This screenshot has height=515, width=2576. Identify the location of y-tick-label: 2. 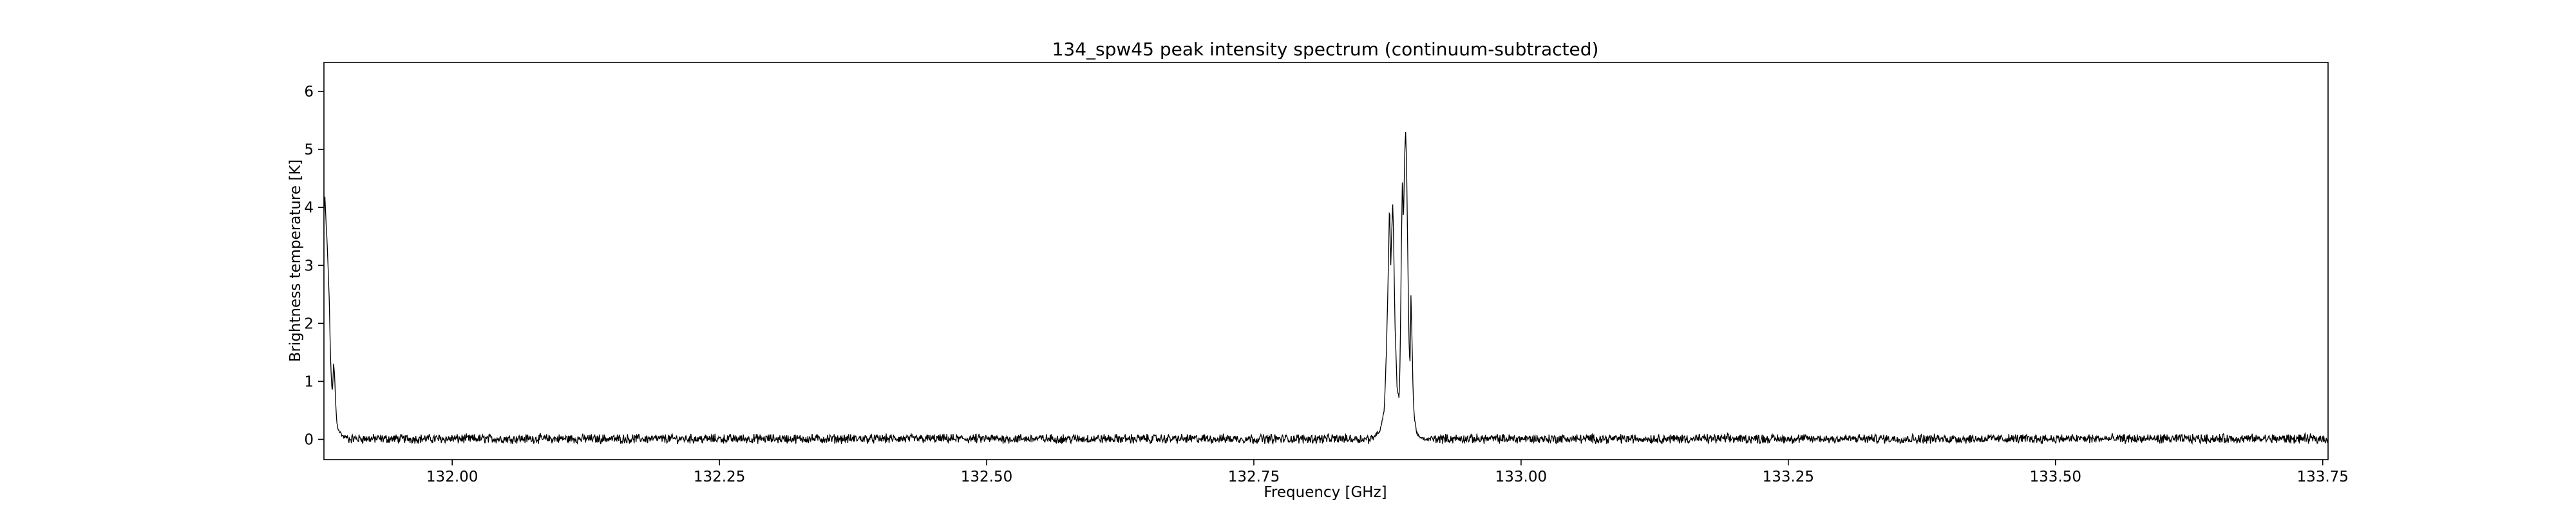
(309, 323).